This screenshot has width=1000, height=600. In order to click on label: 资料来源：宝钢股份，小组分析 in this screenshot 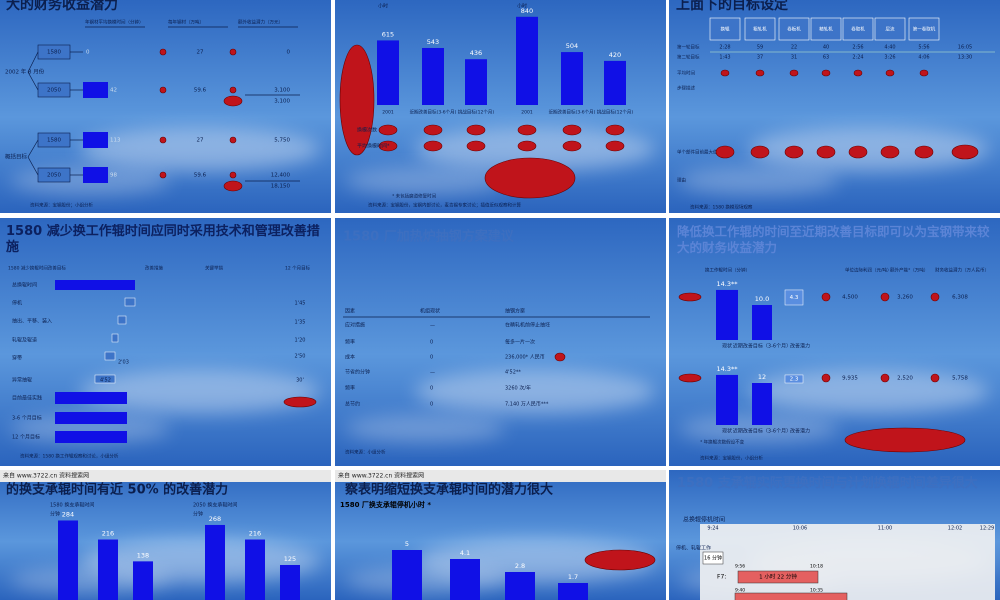, I will do `click(731, 458)`.